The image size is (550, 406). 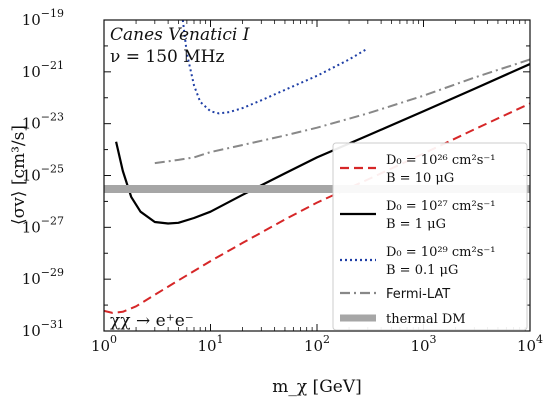 I want to click on legend-label-line1: D₀ = 10²⁷ cm²s⁻¹, so click(x=440, y=206).